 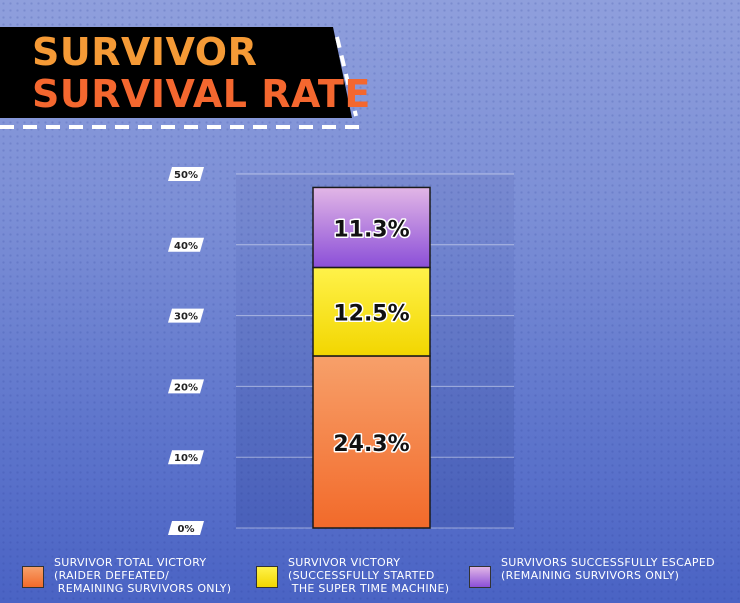 I want to click on bar-stack, so click(x=371, y=357).